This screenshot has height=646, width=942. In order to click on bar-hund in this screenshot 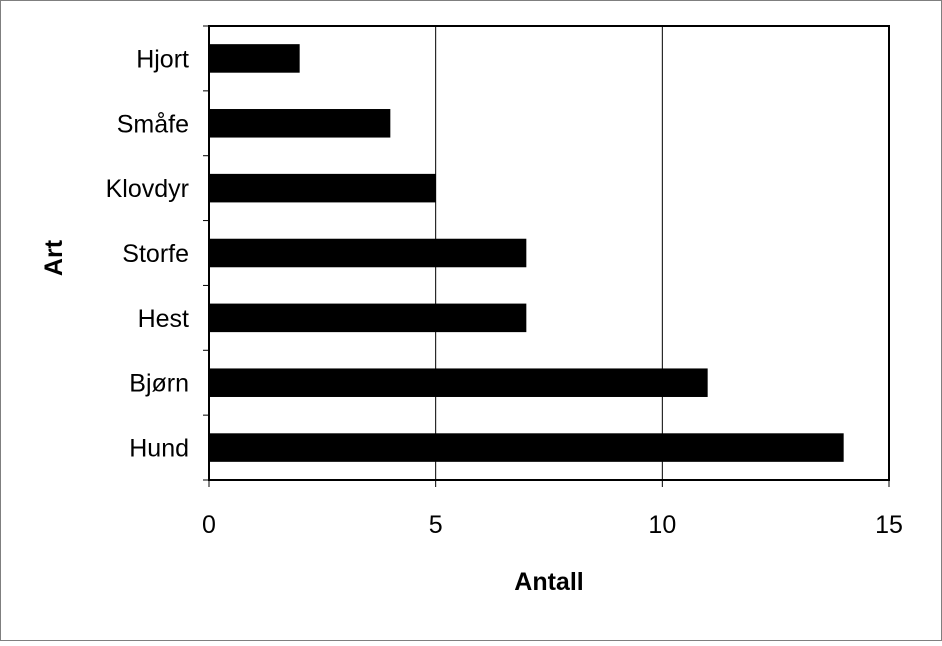, I will do `click(526, 447)`.